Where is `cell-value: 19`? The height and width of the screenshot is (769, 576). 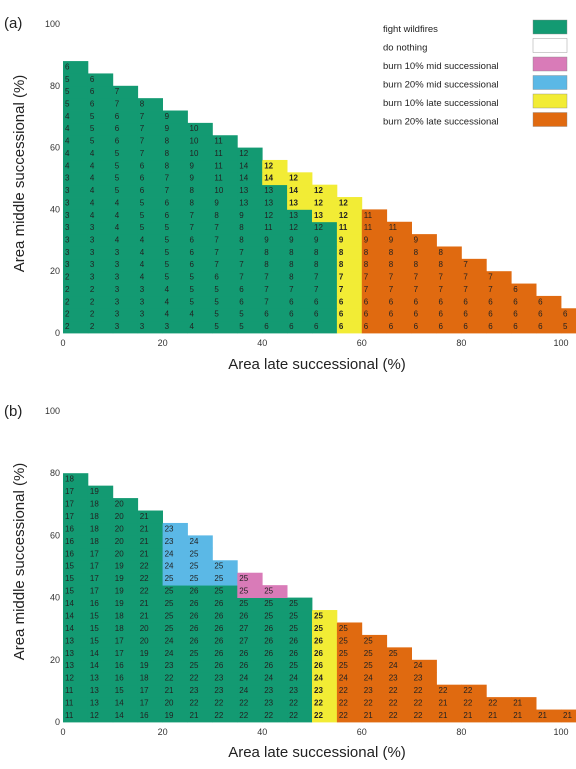
cell-value: 19 is located at coordinates (119, 578).